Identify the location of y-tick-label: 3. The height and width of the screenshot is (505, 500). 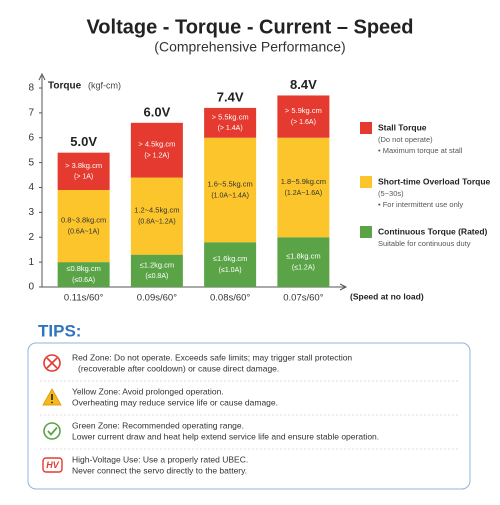
(31, 212).